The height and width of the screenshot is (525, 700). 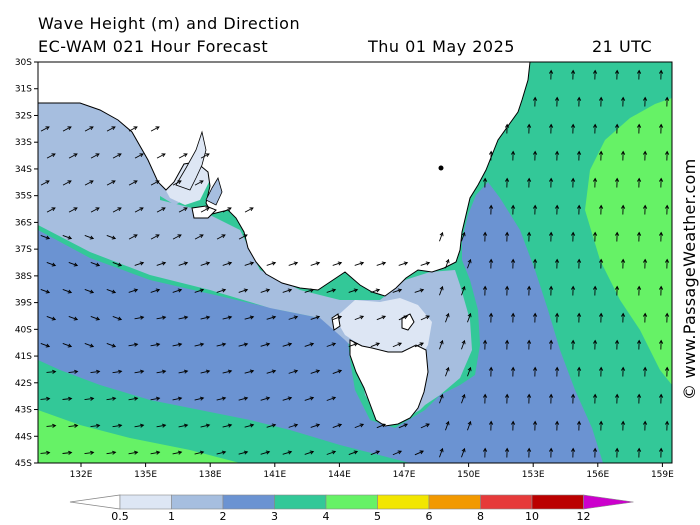 I want to click on lat-tick-label: 35S, so click(x=23, y=197).